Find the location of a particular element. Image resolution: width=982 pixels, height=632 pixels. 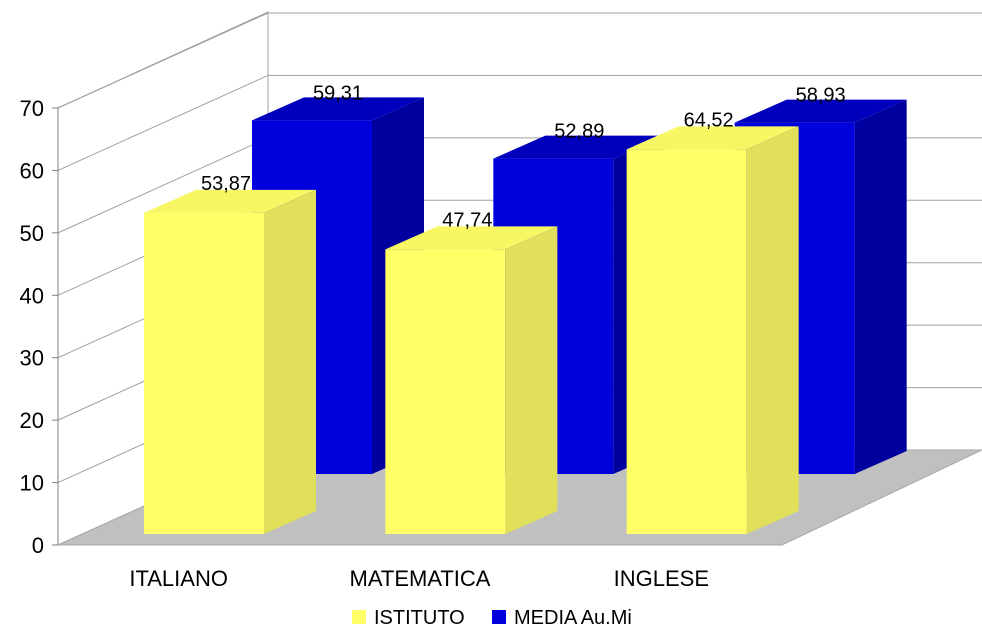

chart-legend: ISTITUTO MEDIA Au.Mi is located at coordinates (492, 618).